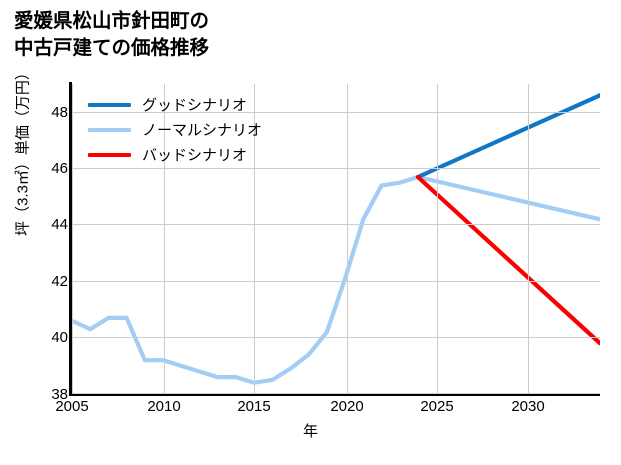  What do you see at coordinates (347, 406) in the screenshot?
I see `x-tick-label-2020: 2020` at bounding box center [347, 406].